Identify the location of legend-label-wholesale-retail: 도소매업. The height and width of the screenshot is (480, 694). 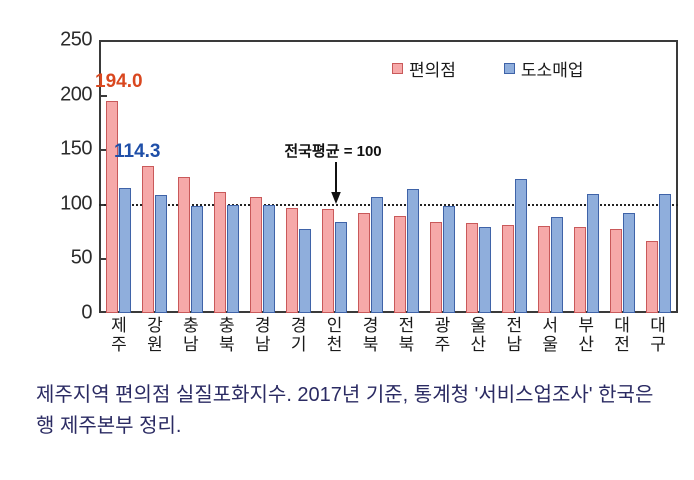
(552, 70).